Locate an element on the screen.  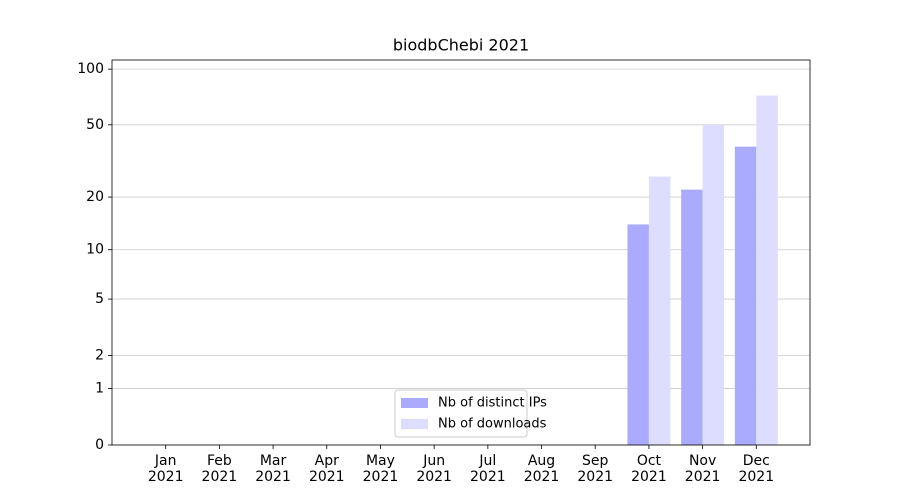
x-tick-label: Aug 2021 is located at coordinates (541, 469).